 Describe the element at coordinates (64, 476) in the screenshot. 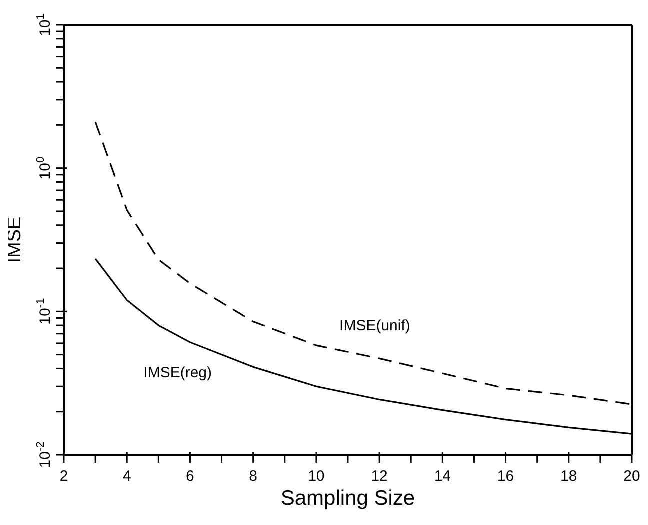

I see `x-tick-label: 2` at that location.